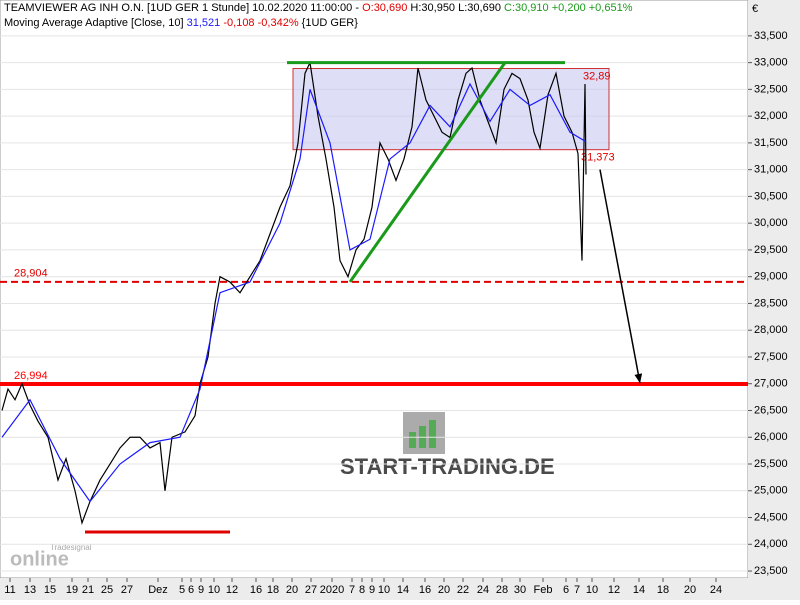 This screenshot has width=800, height=605. I want to click on x-tick-label: 21, so click(88, 590).